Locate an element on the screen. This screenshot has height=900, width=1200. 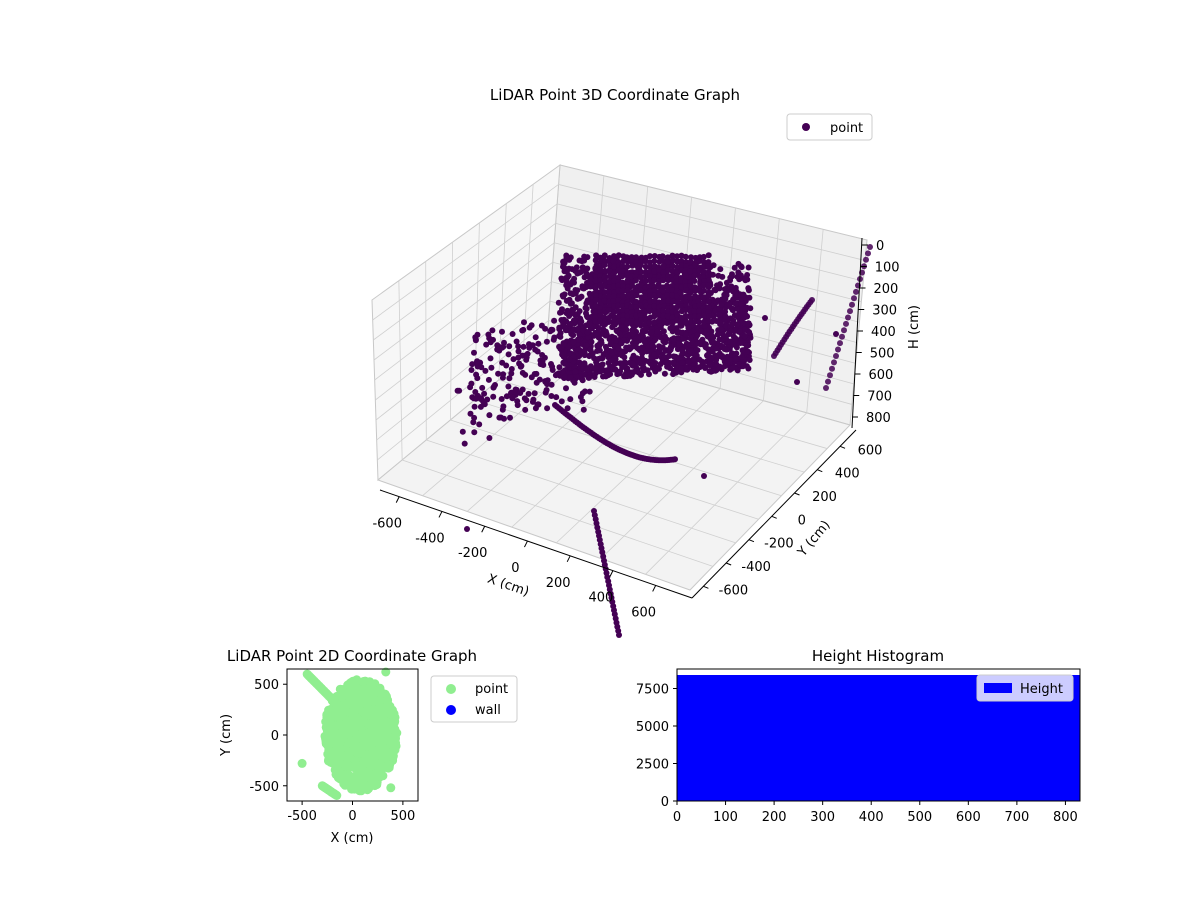
legend-hist: Height is located at coordinates (1025, 688).